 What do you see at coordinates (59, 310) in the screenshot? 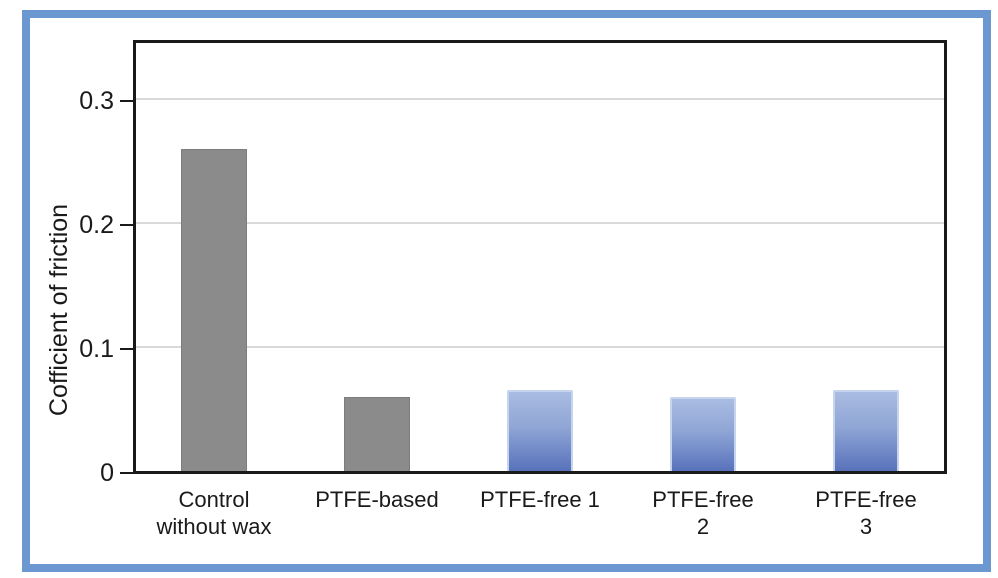
I see `y-axis-title: Cofficient of friction` at bounding box center [59, 310].